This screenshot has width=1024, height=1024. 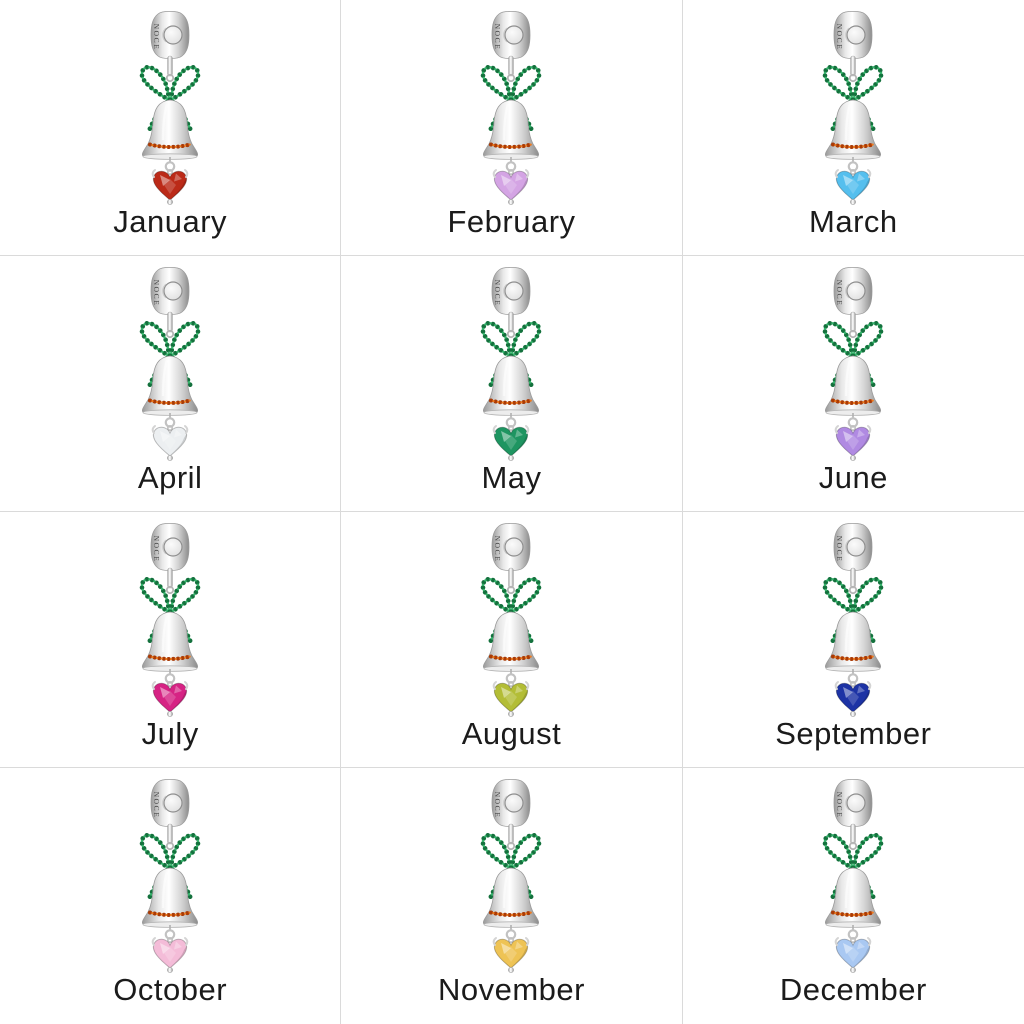 I want to click on charm-cell-october: NOCE, so click(x=171, y=896).